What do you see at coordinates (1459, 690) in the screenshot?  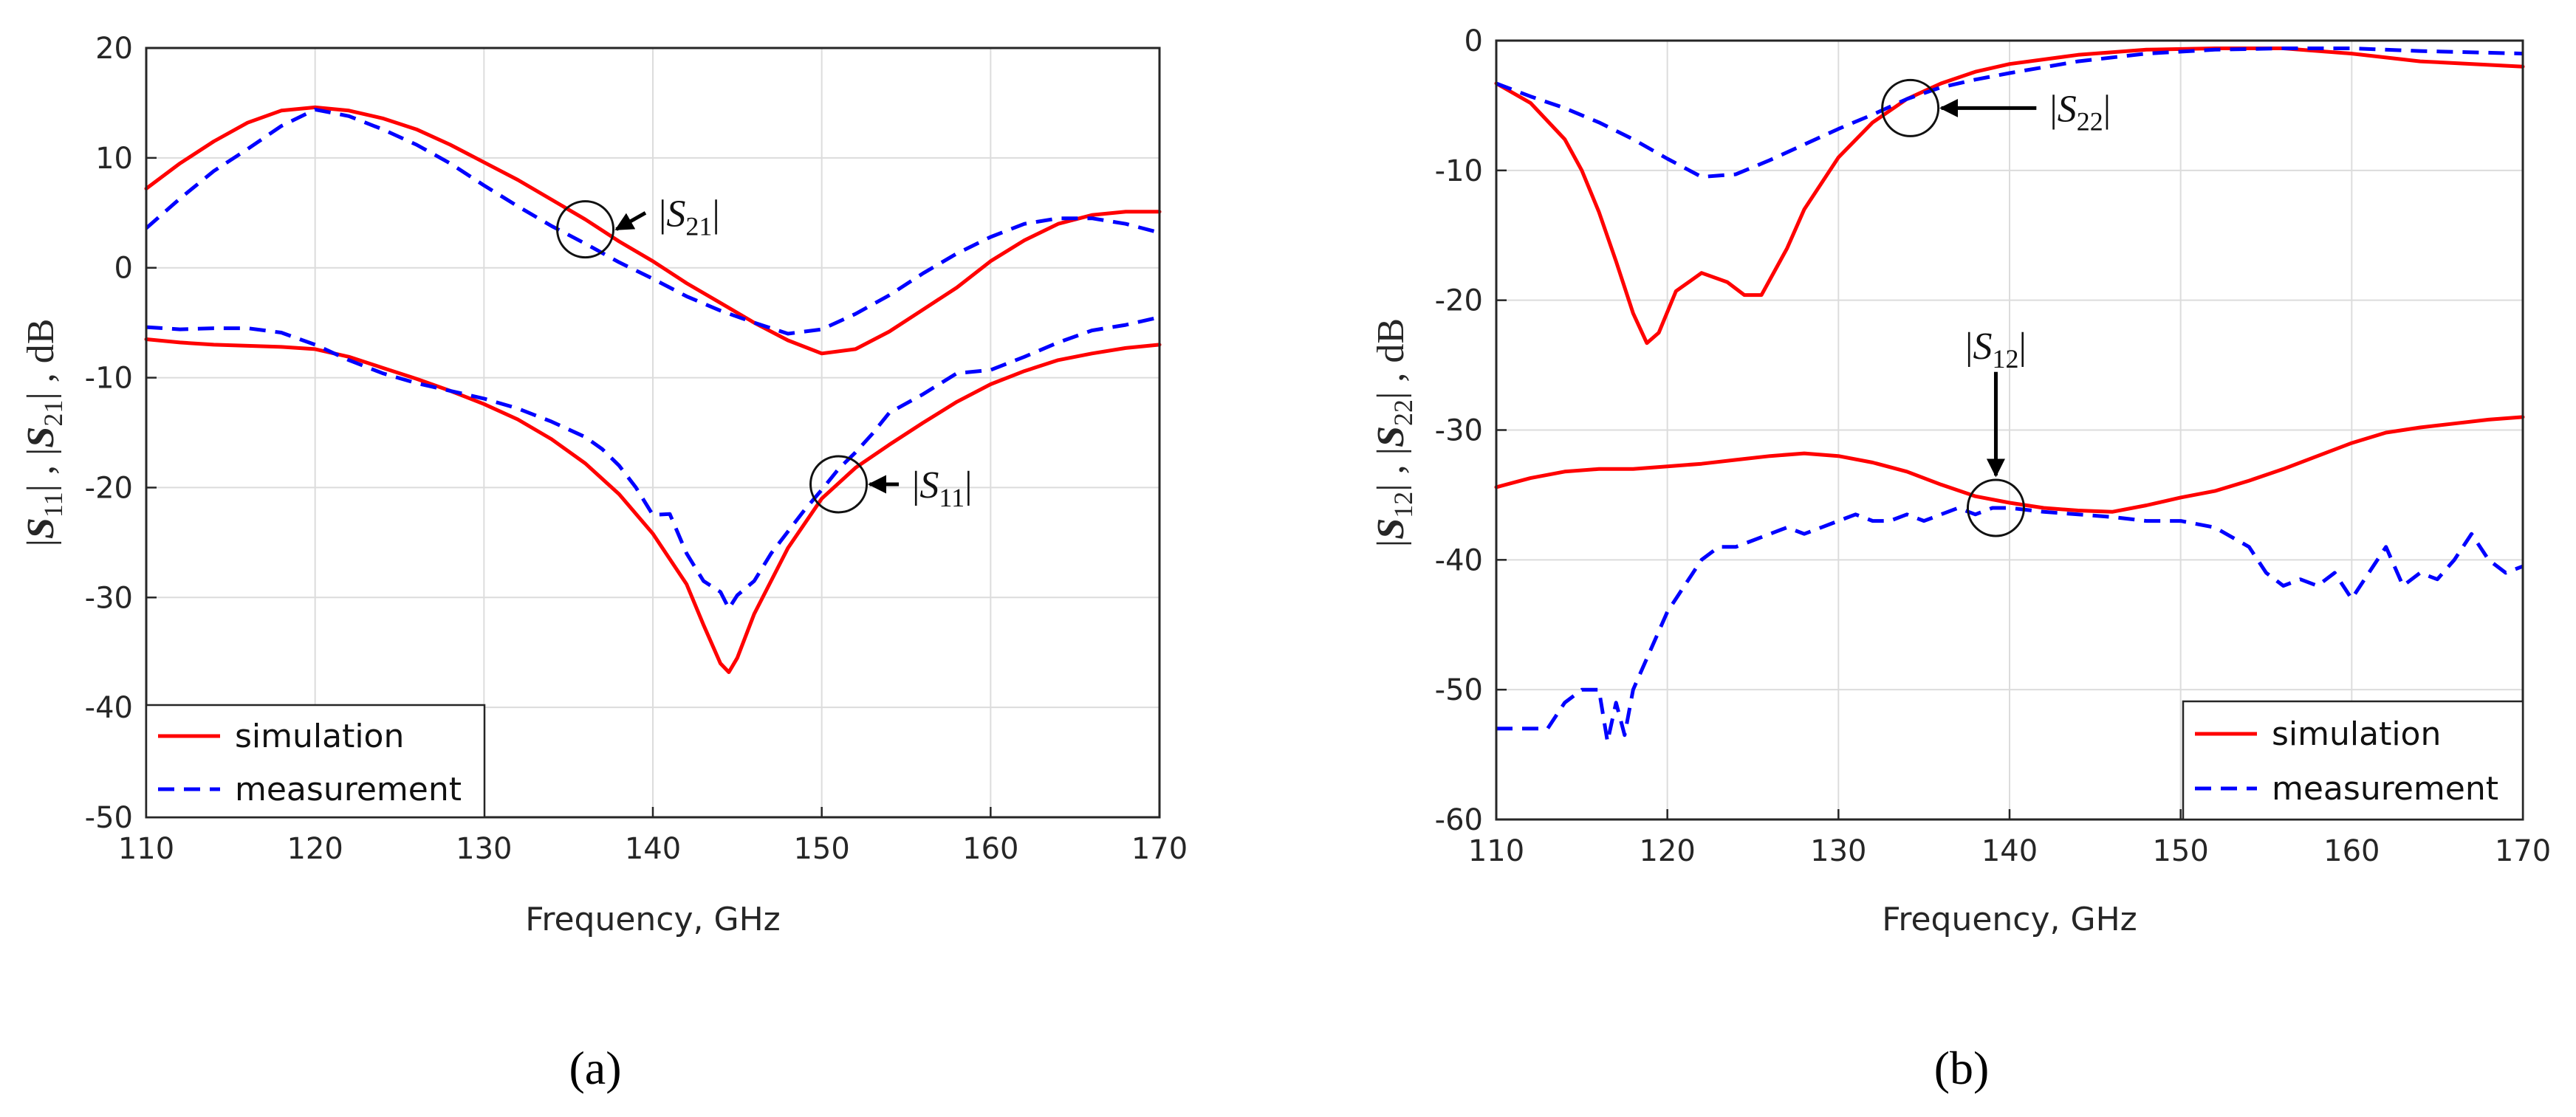 I see `y-tick-label-b: -50` at bounding box center [1459, 690].